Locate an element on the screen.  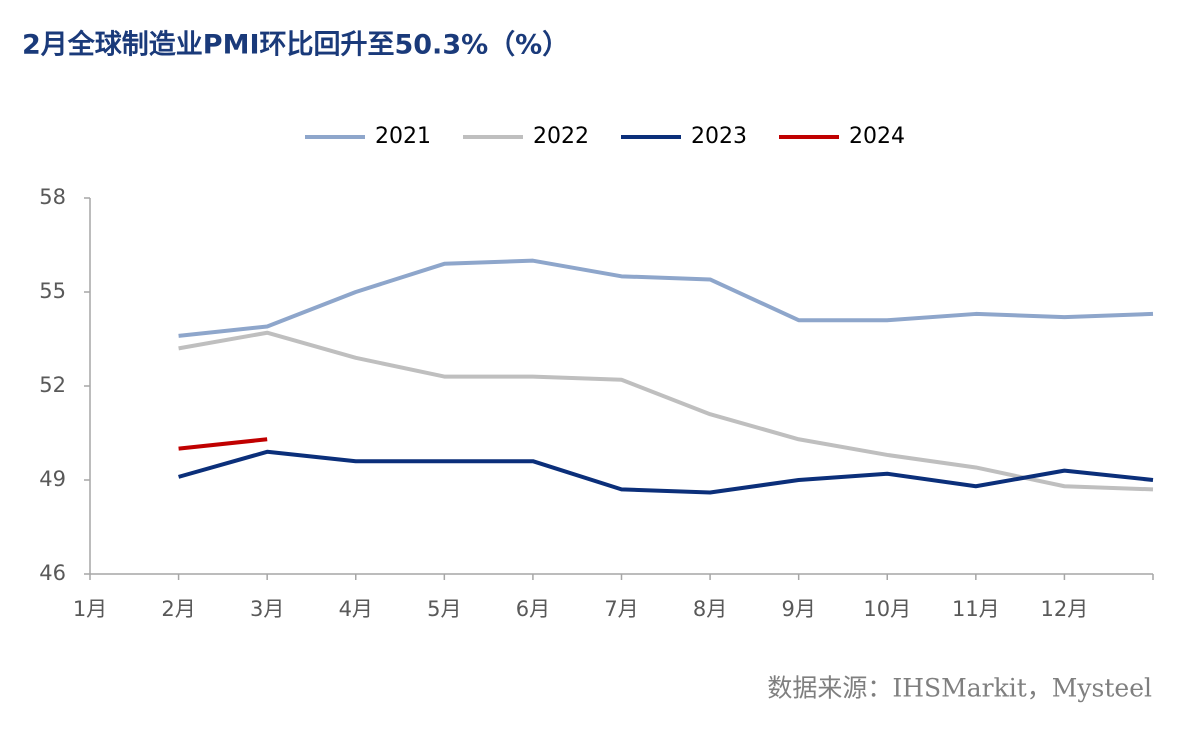
x-tick-label: 10月 is located at coordinates (887, 609).